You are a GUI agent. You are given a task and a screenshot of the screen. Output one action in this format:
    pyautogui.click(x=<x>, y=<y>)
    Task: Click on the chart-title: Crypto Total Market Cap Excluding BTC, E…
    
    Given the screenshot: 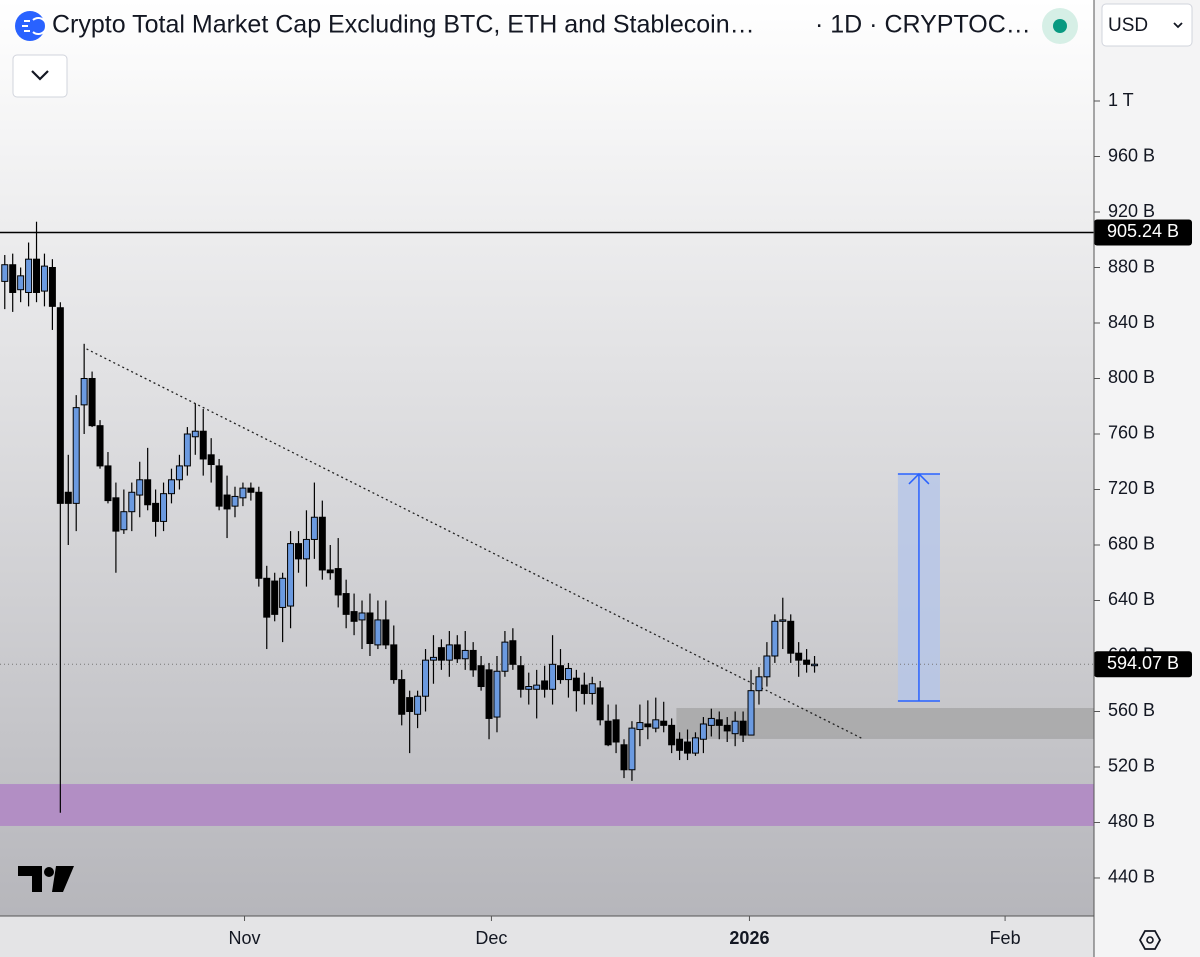 What is the action you would take?
    pyautogui.click(x=403, y=25)
    